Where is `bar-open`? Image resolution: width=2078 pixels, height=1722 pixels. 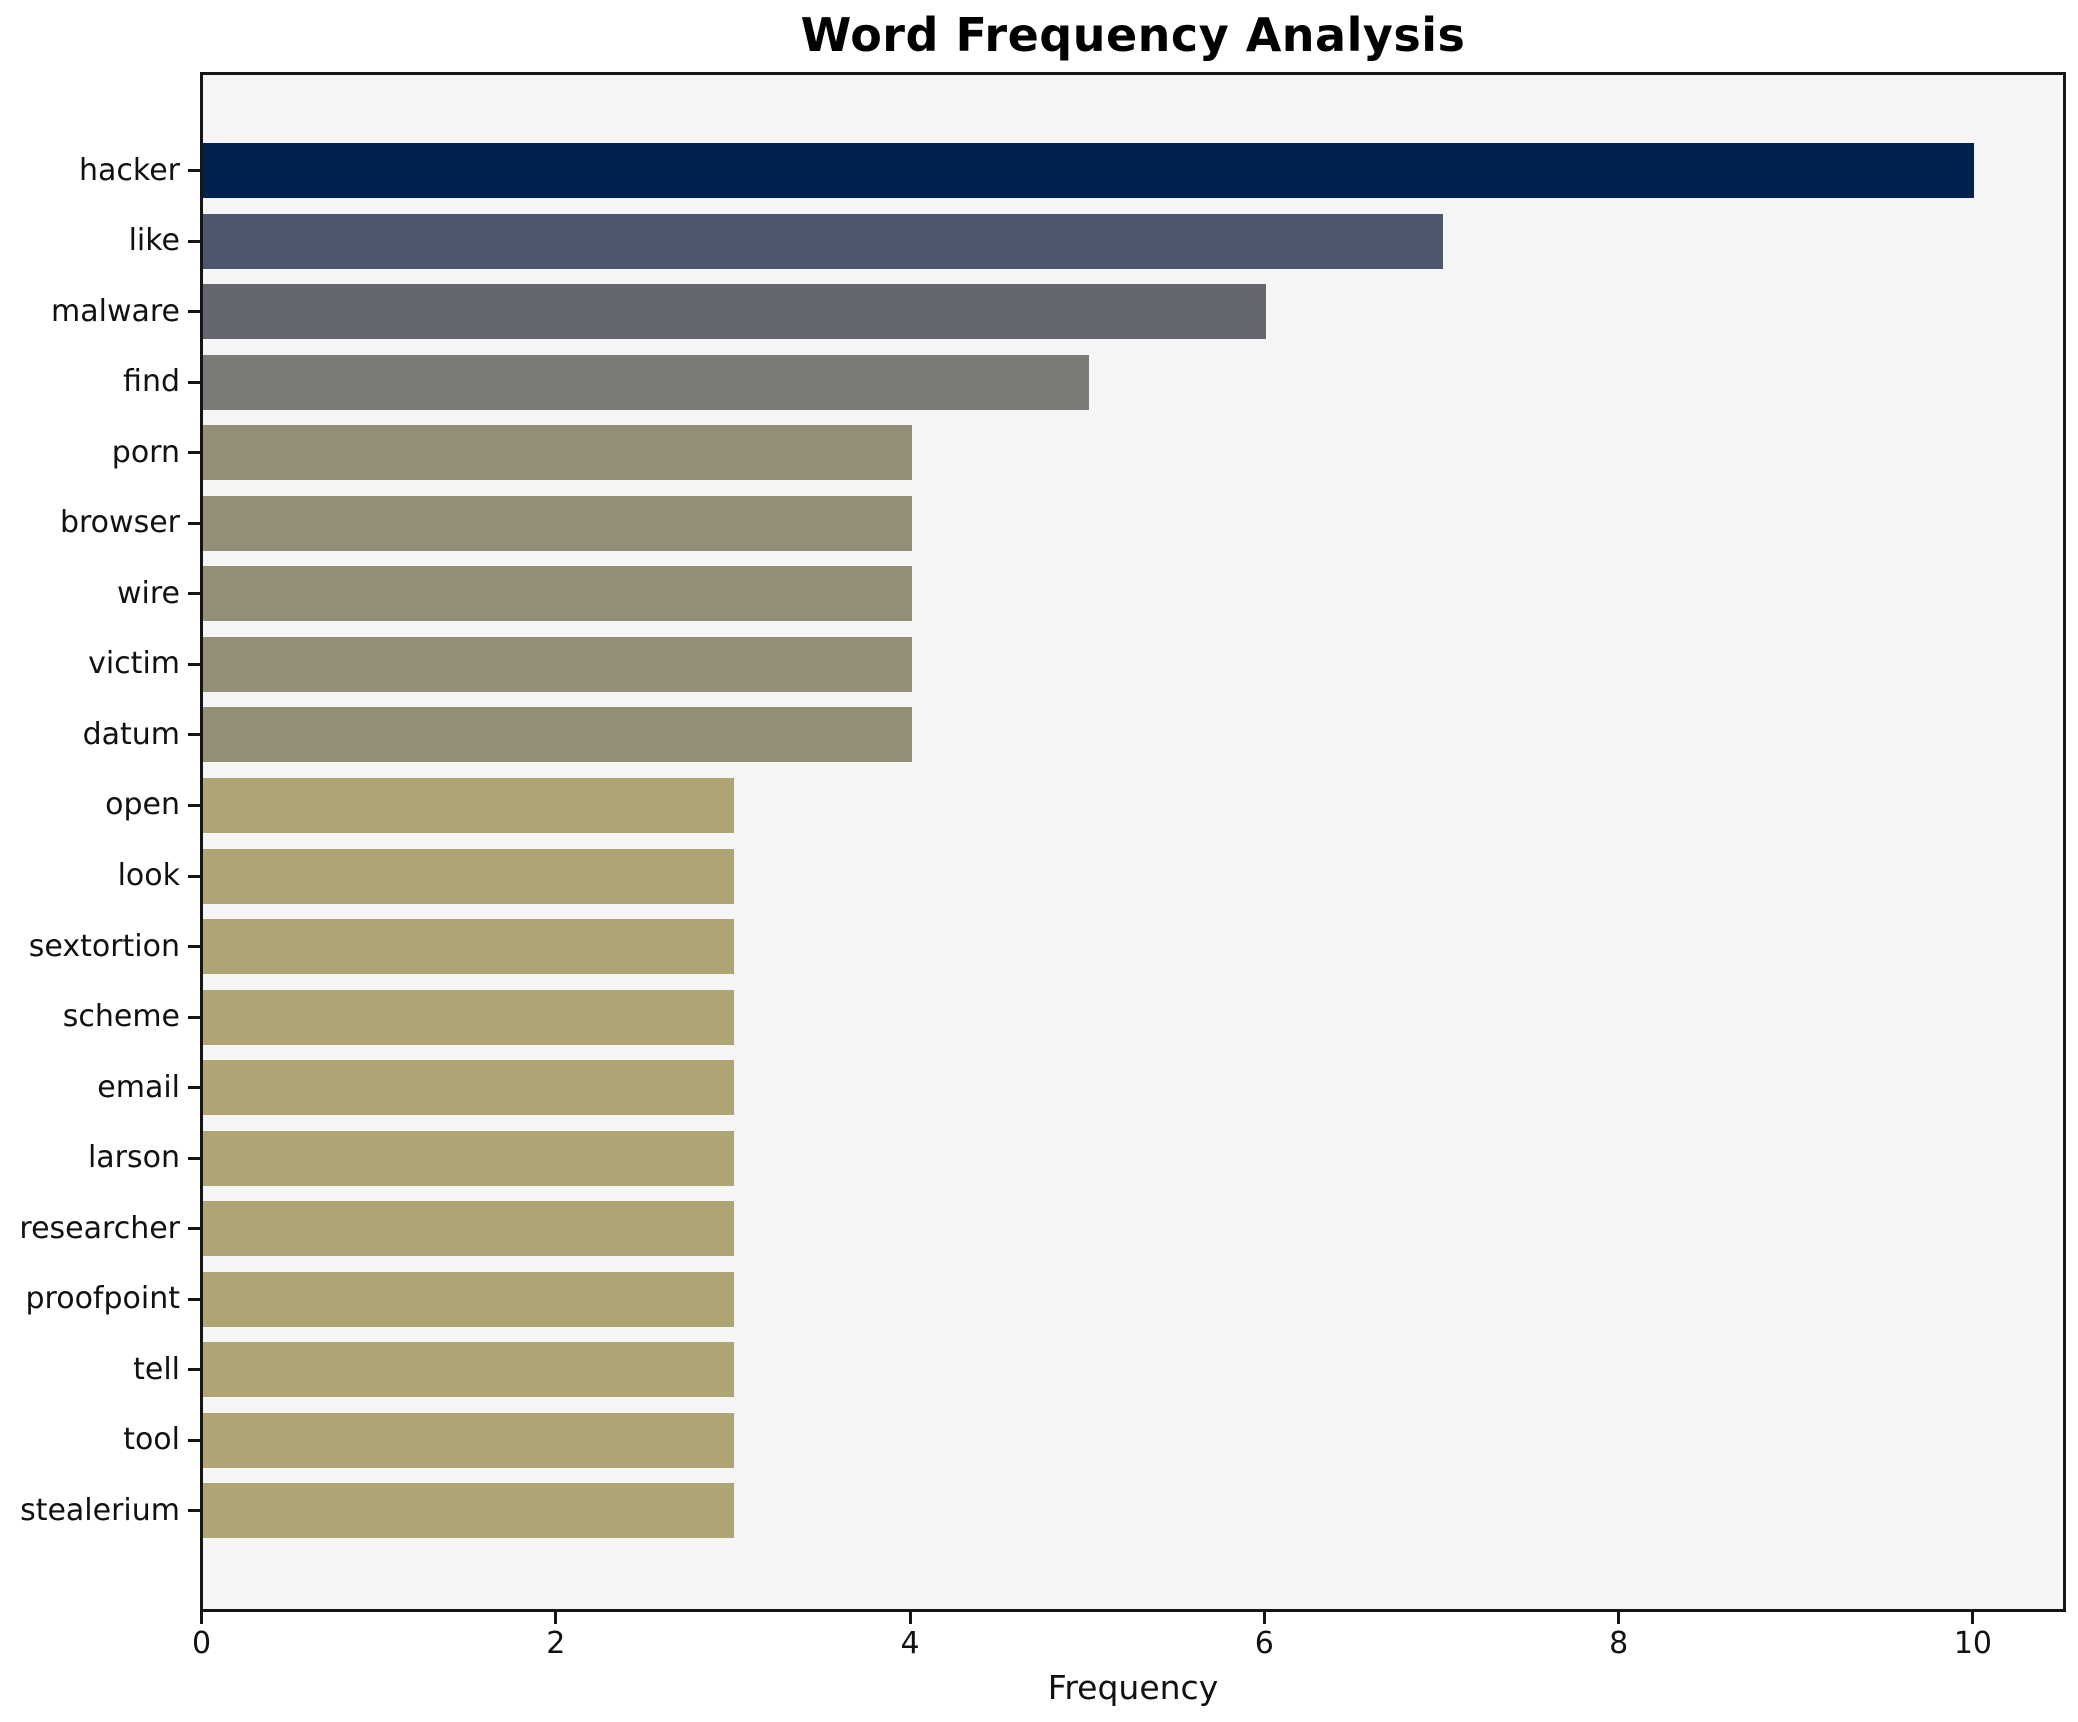
bar-open is located at coordinates (469, 805).